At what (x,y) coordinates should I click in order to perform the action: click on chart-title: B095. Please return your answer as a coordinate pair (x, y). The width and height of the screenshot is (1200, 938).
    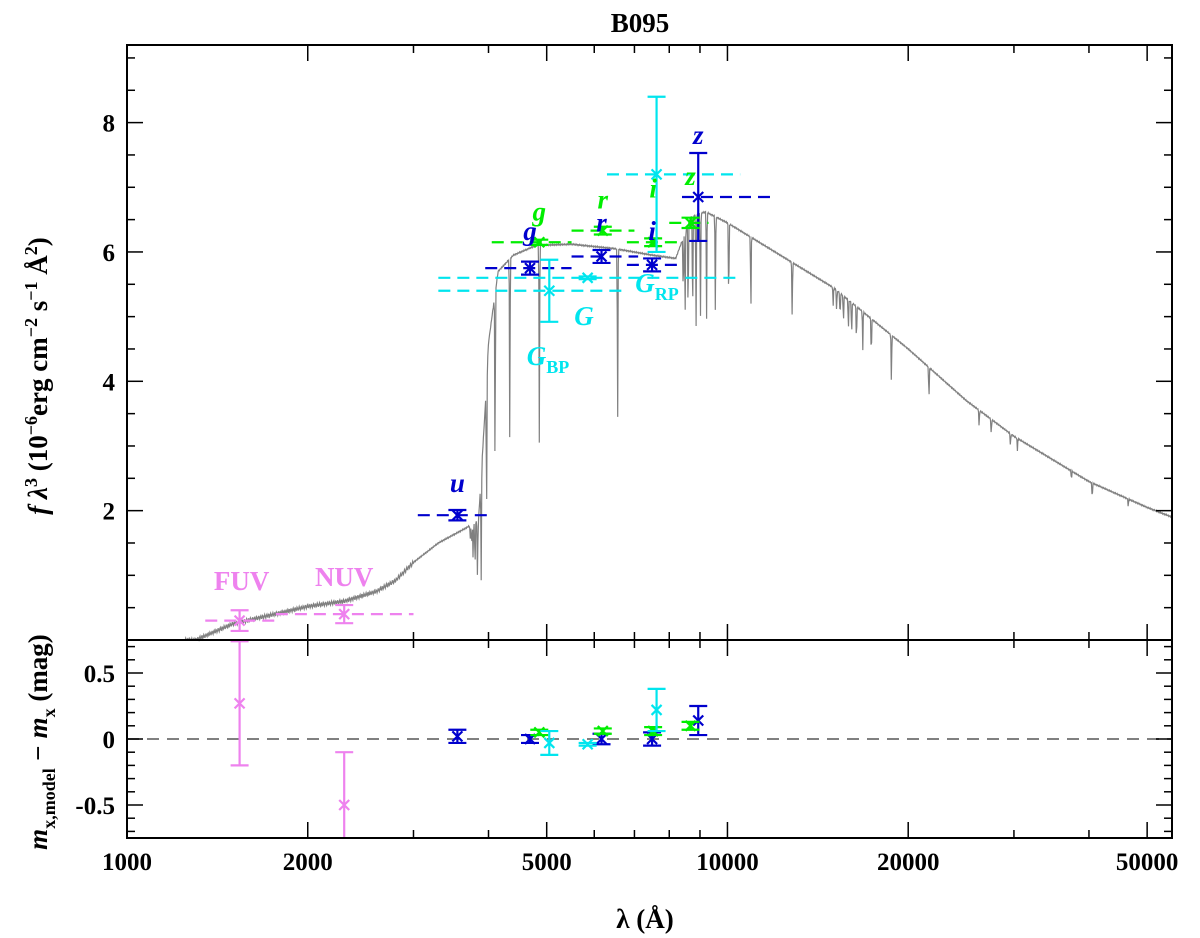
    Looking at the image, I should click on (640, 23).